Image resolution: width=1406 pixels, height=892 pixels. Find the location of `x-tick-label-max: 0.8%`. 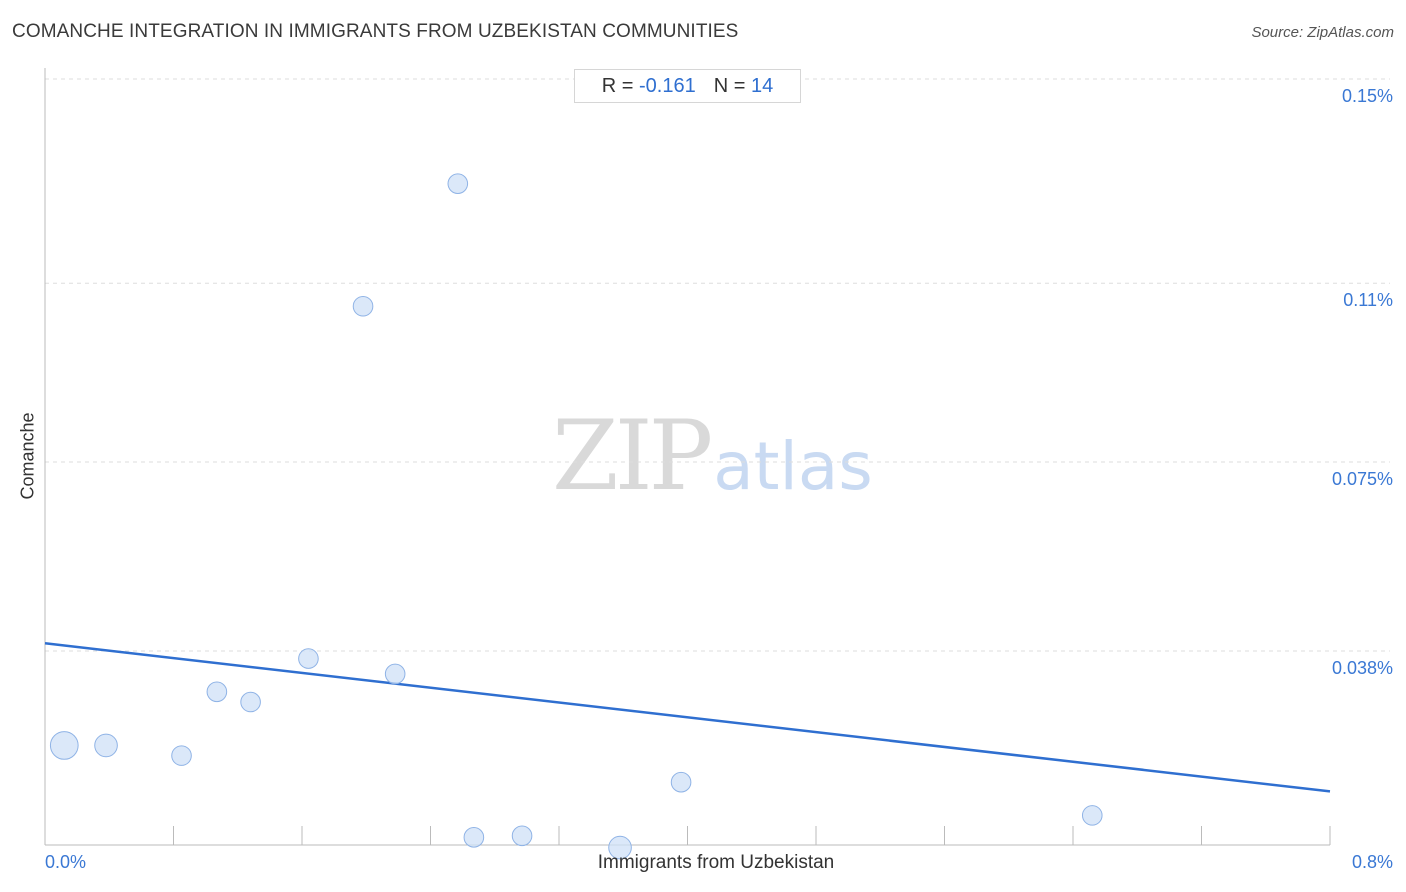

x-tick-label-max: 0.8% is located at coordinates (1372, 862).